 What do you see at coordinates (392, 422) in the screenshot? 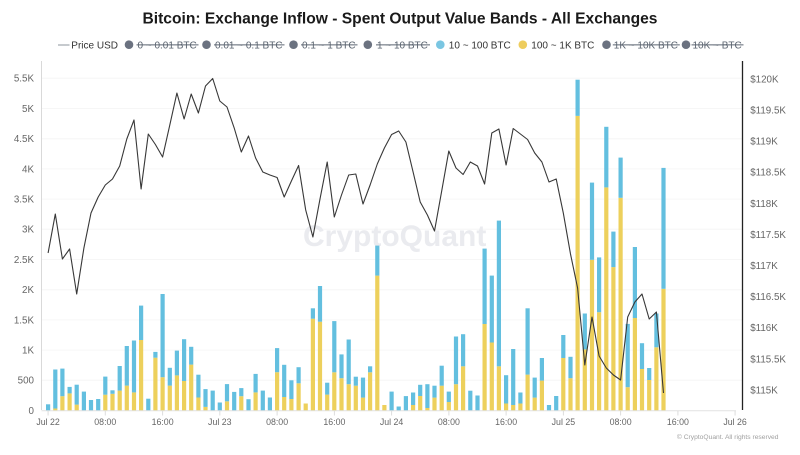
I see `svg-text: Jul 24` at bounding box center [392, 422].